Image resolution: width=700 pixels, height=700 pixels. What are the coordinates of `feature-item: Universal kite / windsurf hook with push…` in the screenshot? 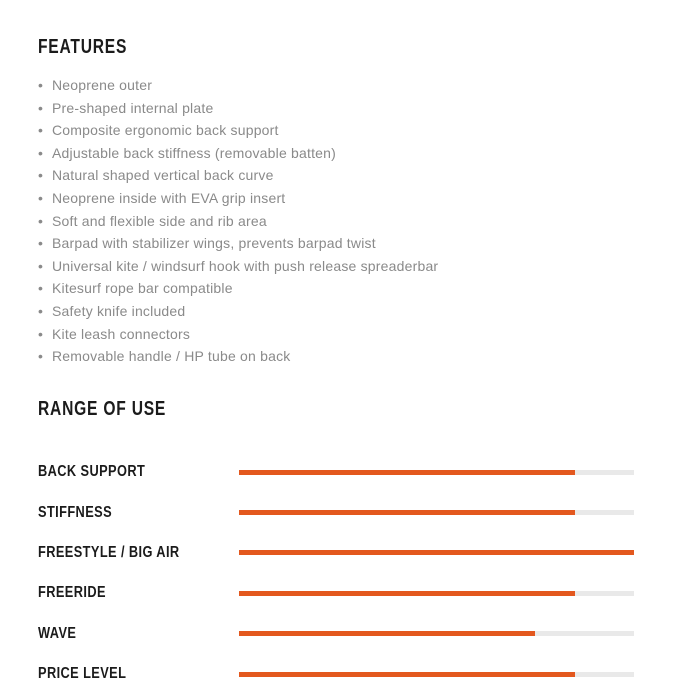 It's located at (238, 266).